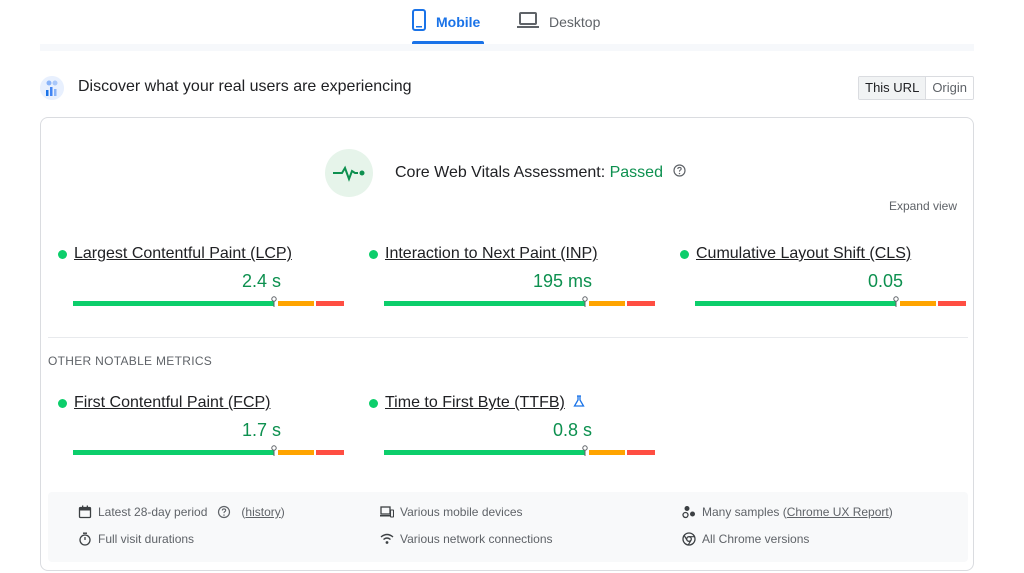 This screenshot has height=573, width=1024. Describe the element at coordinates (922, 206) in the screenshot. I see `expand-view-link: Expand view` at that location.